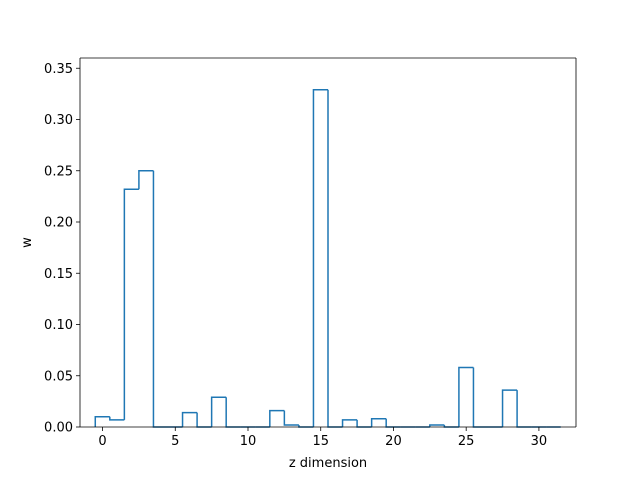 The width and height of the screenshot is (640, 480). Describe the element at coordinates (58, 69) in the screenshot. I see `y-tick-label: 0.35` at that location.